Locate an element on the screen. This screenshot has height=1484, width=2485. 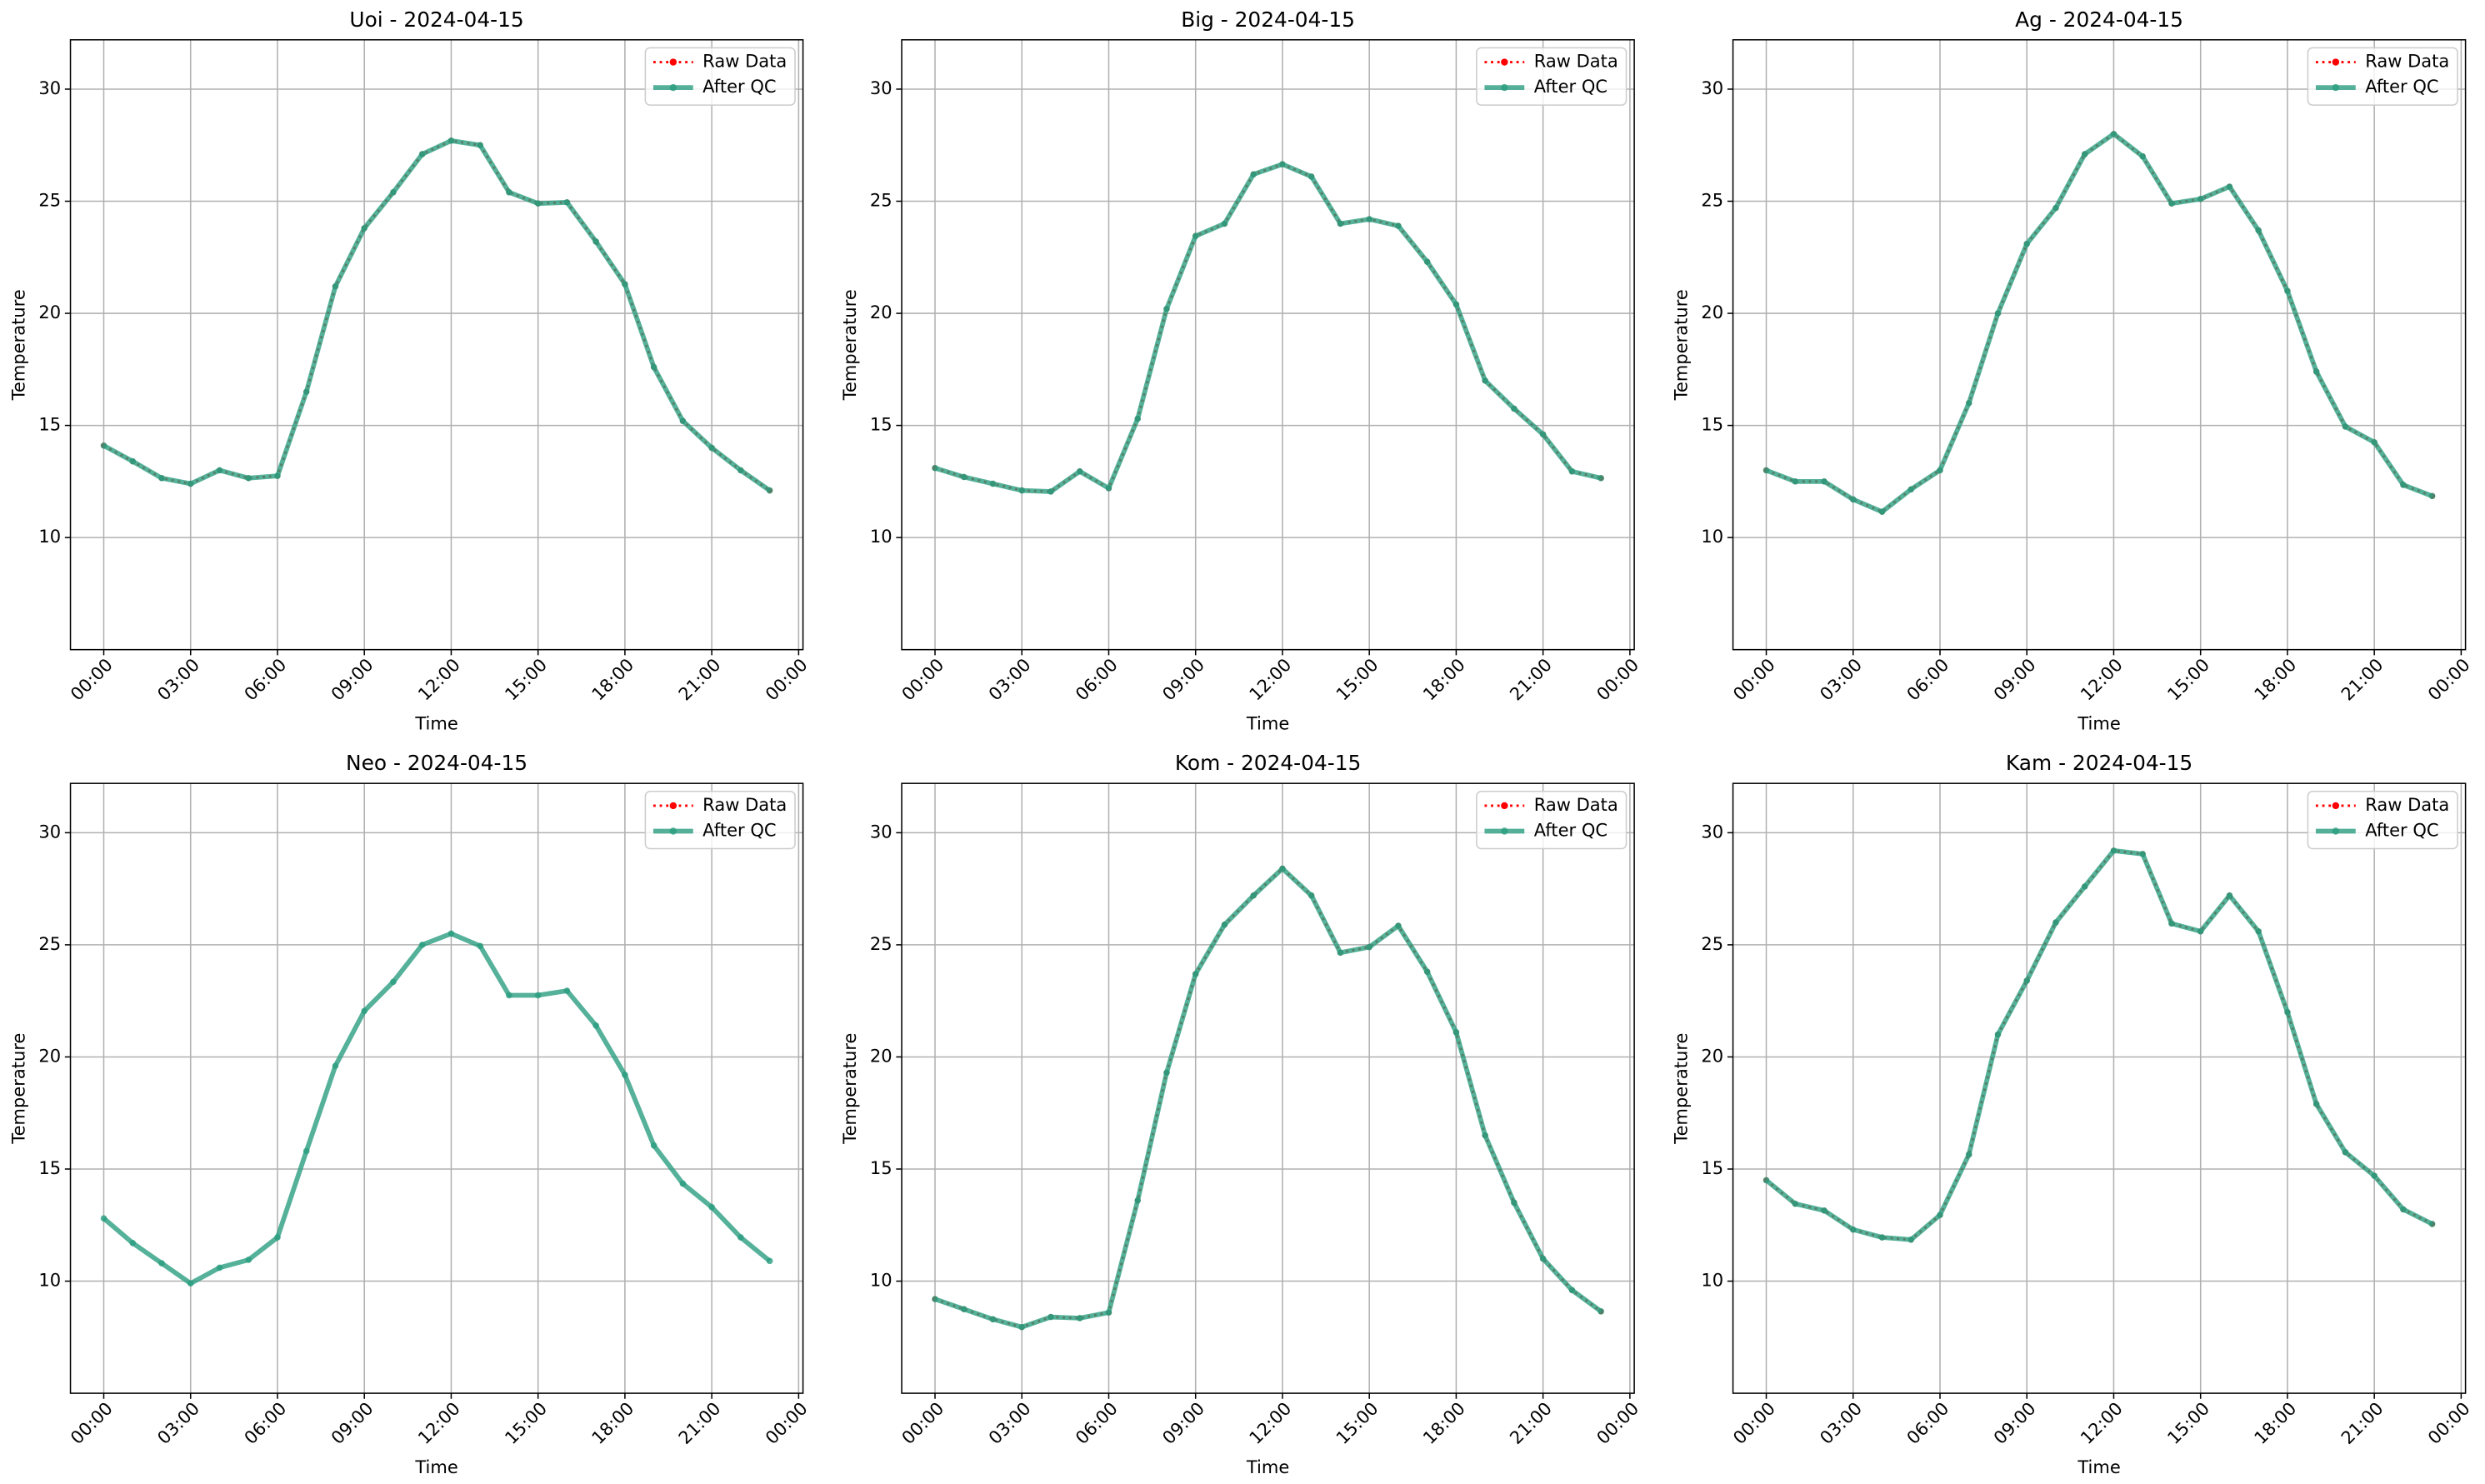
y-axis-label: Temperature is located at coordinates (849, 1089).